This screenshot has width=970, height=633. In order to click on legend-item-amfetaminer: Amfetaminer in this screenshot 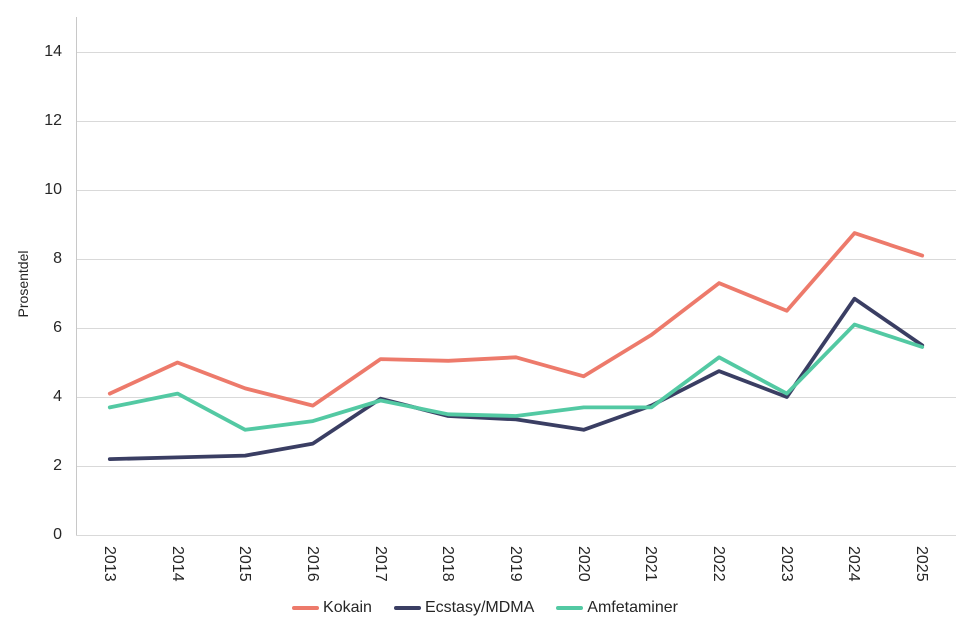, I will do `click(617, 608)`.